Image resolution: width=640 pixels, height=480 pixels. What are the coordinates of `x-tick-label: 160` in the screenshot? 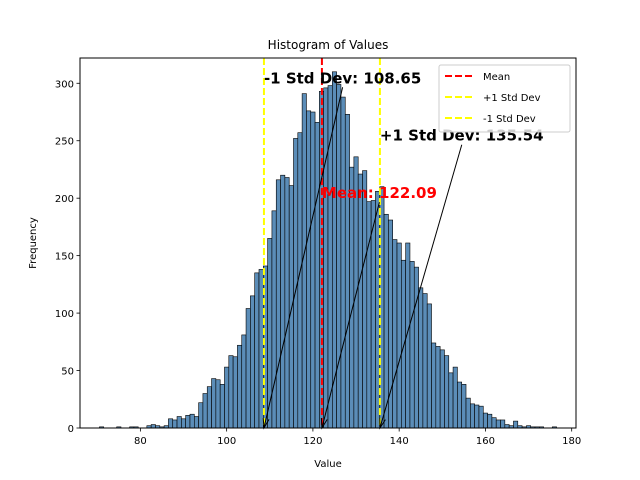 It's located at (485, 441).